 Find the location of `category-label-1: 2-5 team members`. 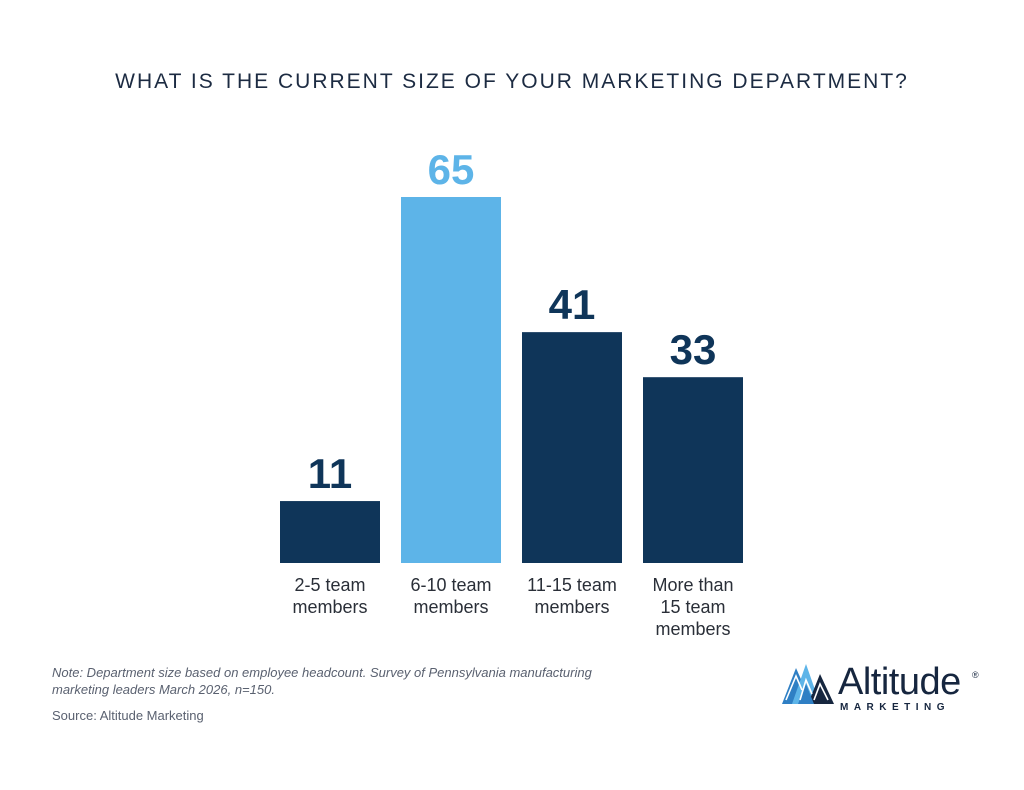

category-label-1: 2-5 team members is located at coordinates (329, 596).